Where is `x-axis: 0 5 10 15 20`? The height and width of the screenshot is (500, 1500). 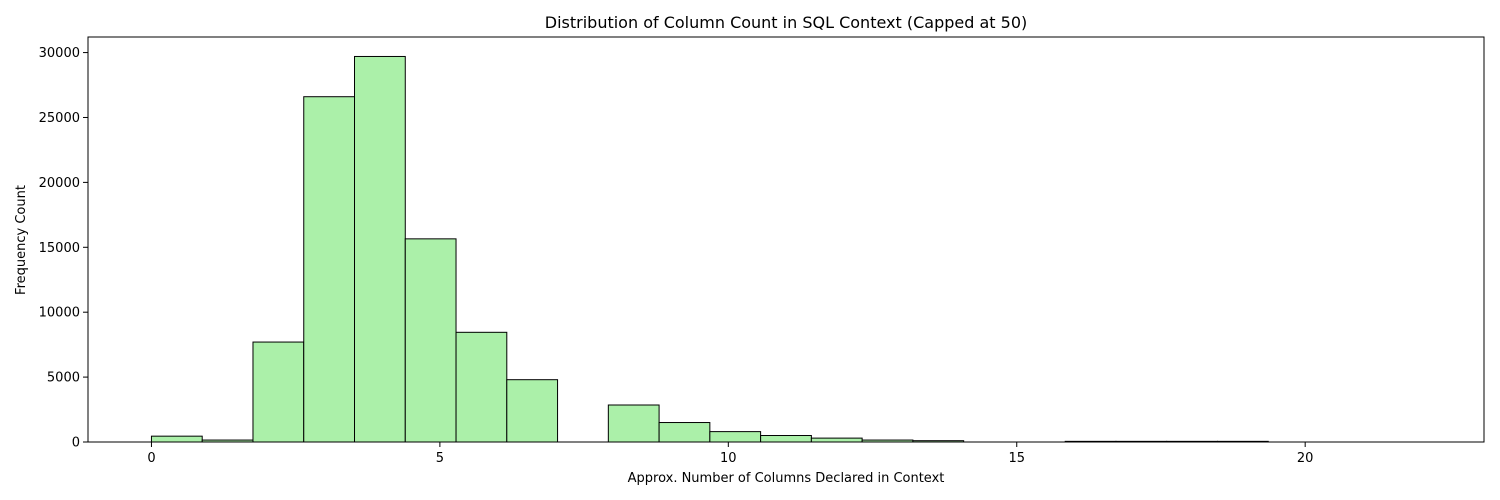 x-axis: 0 5 10 15 20 is located at coordinates (730, 454).